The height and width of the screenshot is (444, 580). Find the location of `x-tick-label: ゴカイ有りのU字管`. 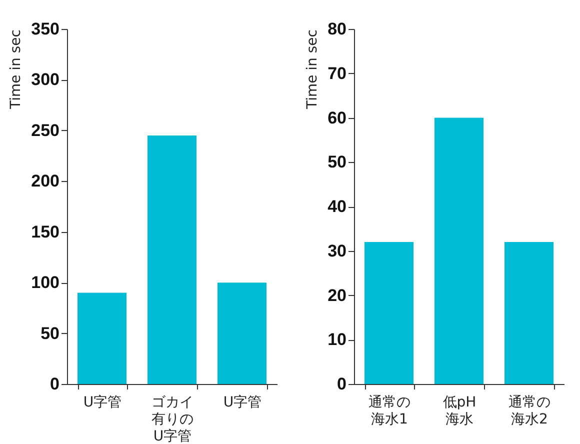

x-tick-label: ゴカイ有りのU字管 is located at coordinates (173, 419).